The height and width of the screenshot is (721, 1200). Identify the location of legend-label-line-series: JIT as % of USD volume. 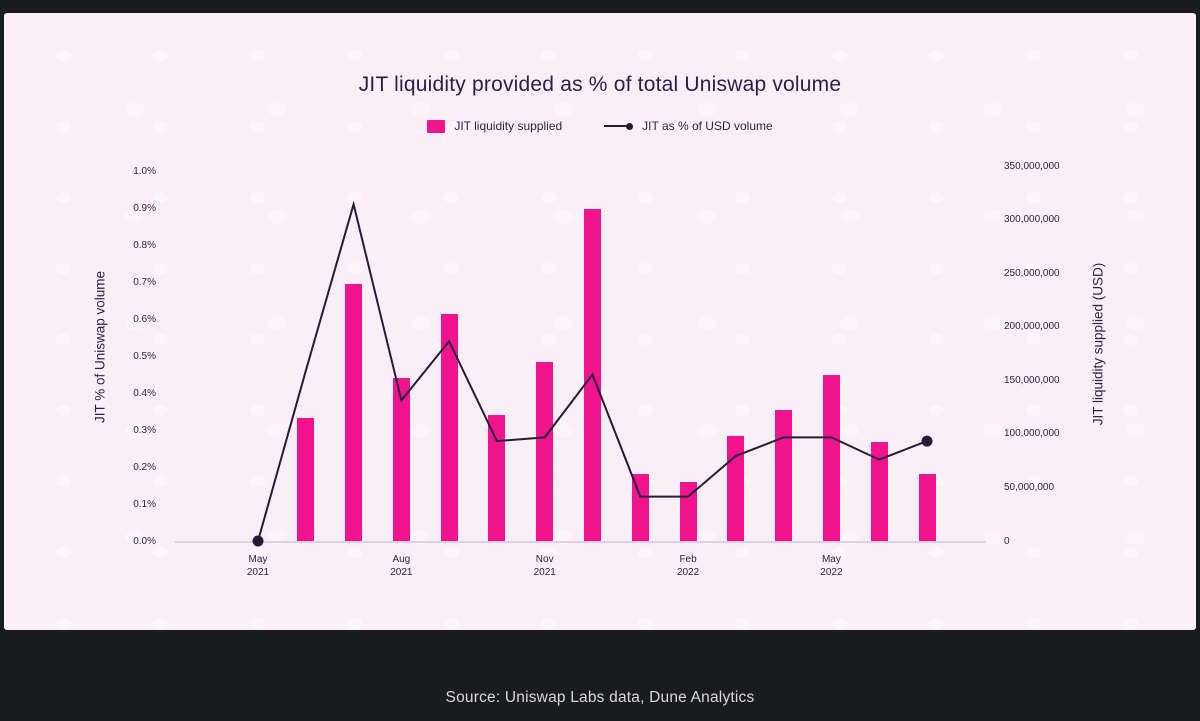
(707, 126).